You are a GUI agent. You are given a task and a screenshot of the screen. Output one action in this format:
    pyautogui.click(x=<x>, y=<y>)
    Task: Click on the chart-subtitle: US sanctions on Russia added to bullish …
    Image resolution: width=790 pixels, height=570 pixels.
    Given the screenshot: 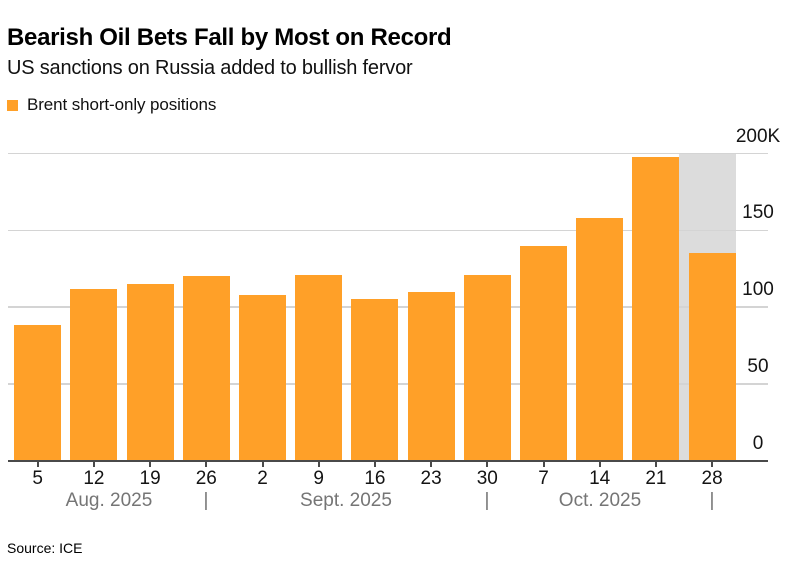 What is the action you would take?
    pyautogui.click(x=210, y=68)
    